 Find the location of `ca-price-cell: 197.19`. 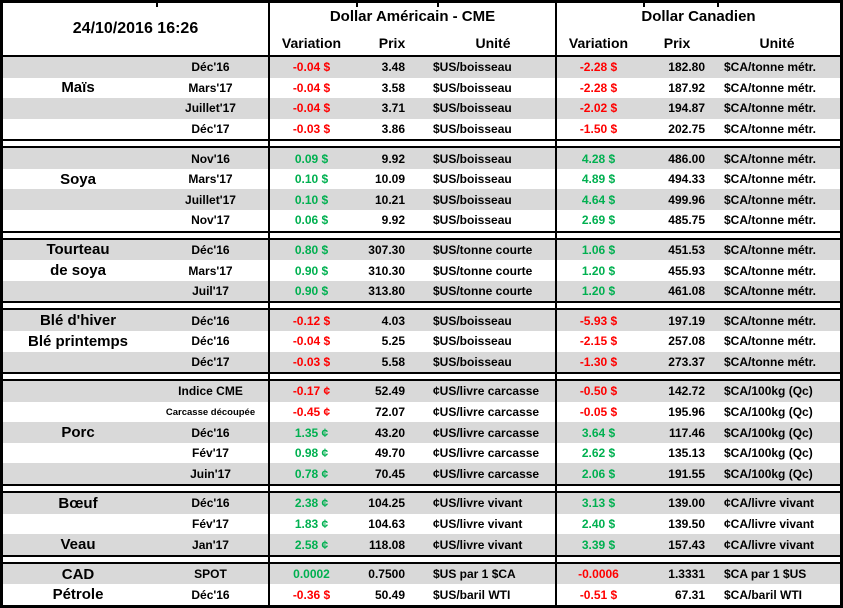

ca-price-cell: 197.19 is located at coordinates (686, 320).